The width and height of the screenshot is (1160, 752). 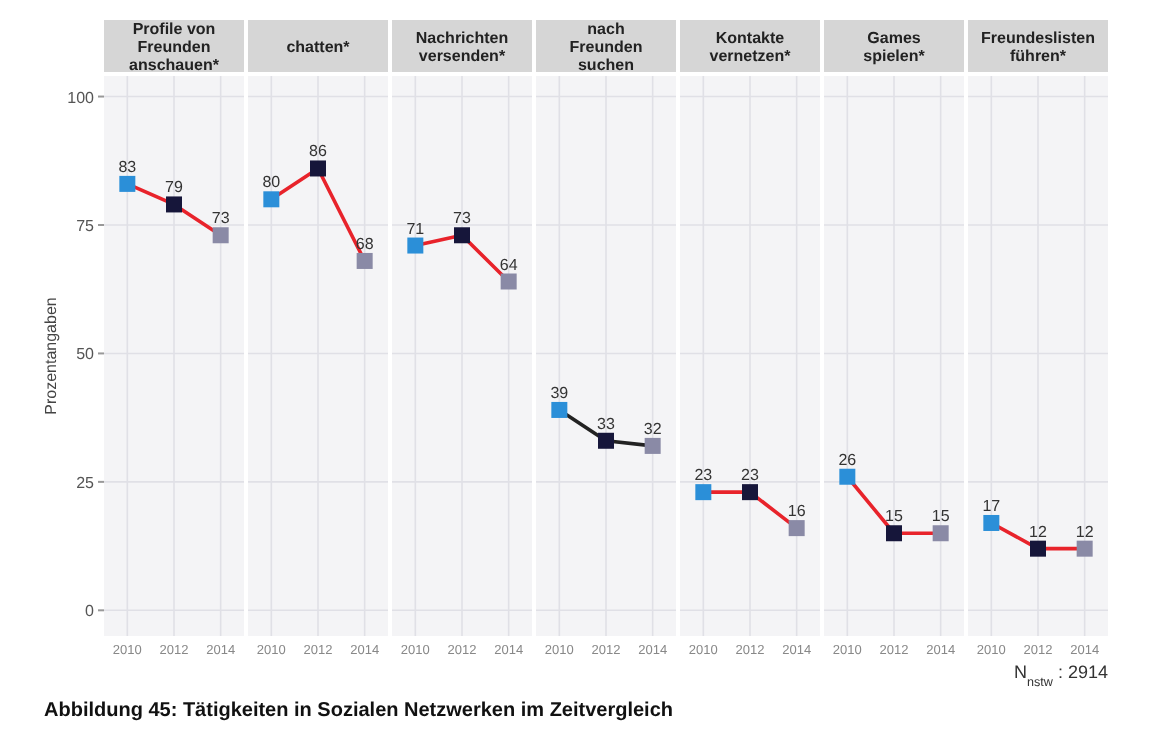 I want to click on data-label: 83, so click(x=128, y=166).